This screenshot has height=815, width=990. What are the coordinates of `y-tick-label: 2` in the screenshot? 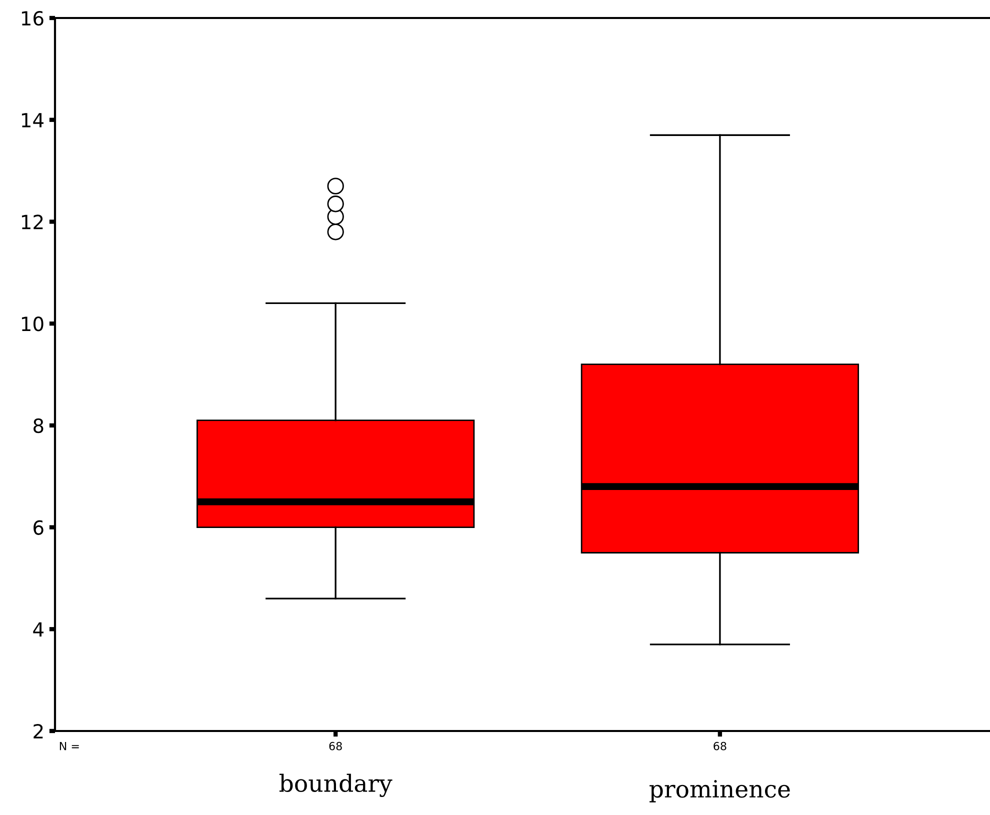 It's located at (38, 731).